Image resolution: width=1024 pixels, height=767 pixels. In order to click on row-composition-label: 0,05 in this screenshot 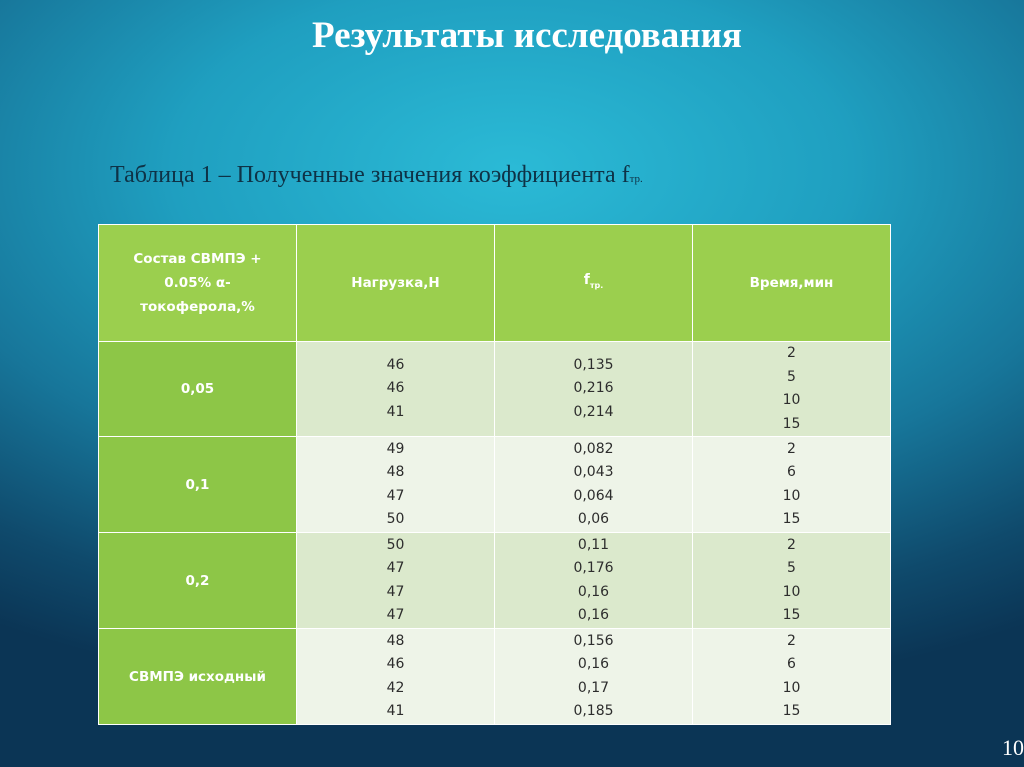, I will do `click(197, 389)`.